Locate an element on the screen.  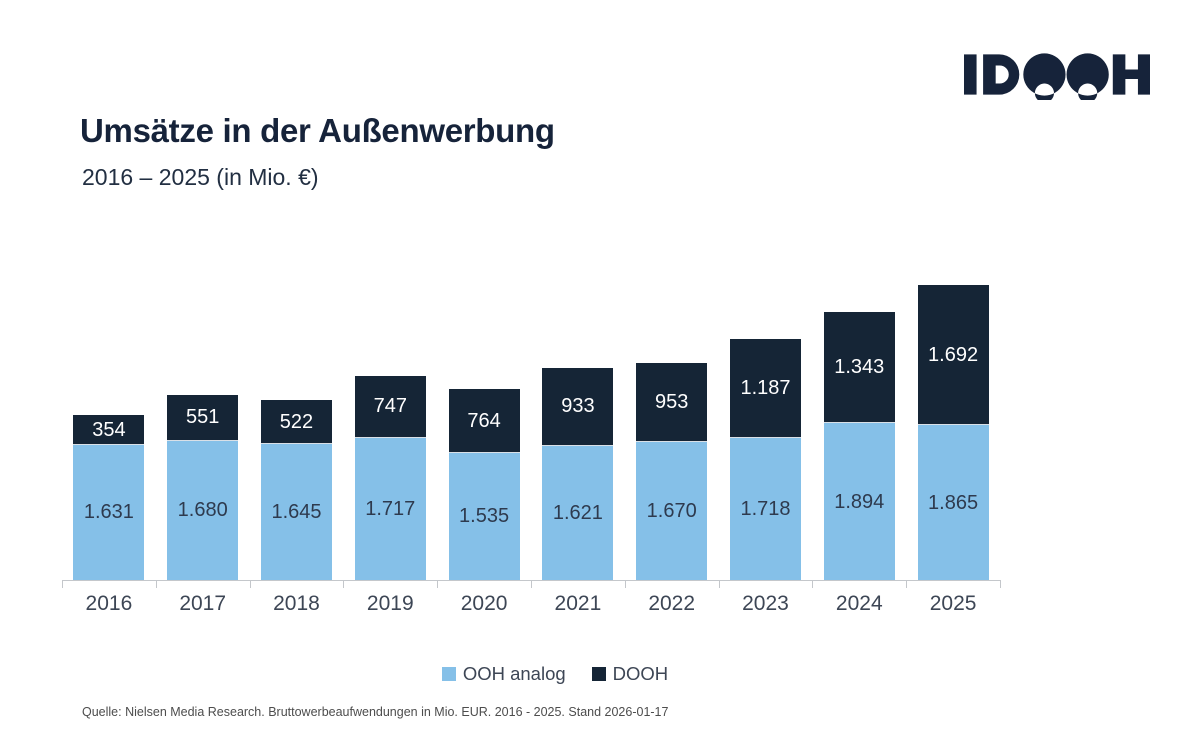
bar-group-2021: 933 1.621 is located at coordinates (578, 290).